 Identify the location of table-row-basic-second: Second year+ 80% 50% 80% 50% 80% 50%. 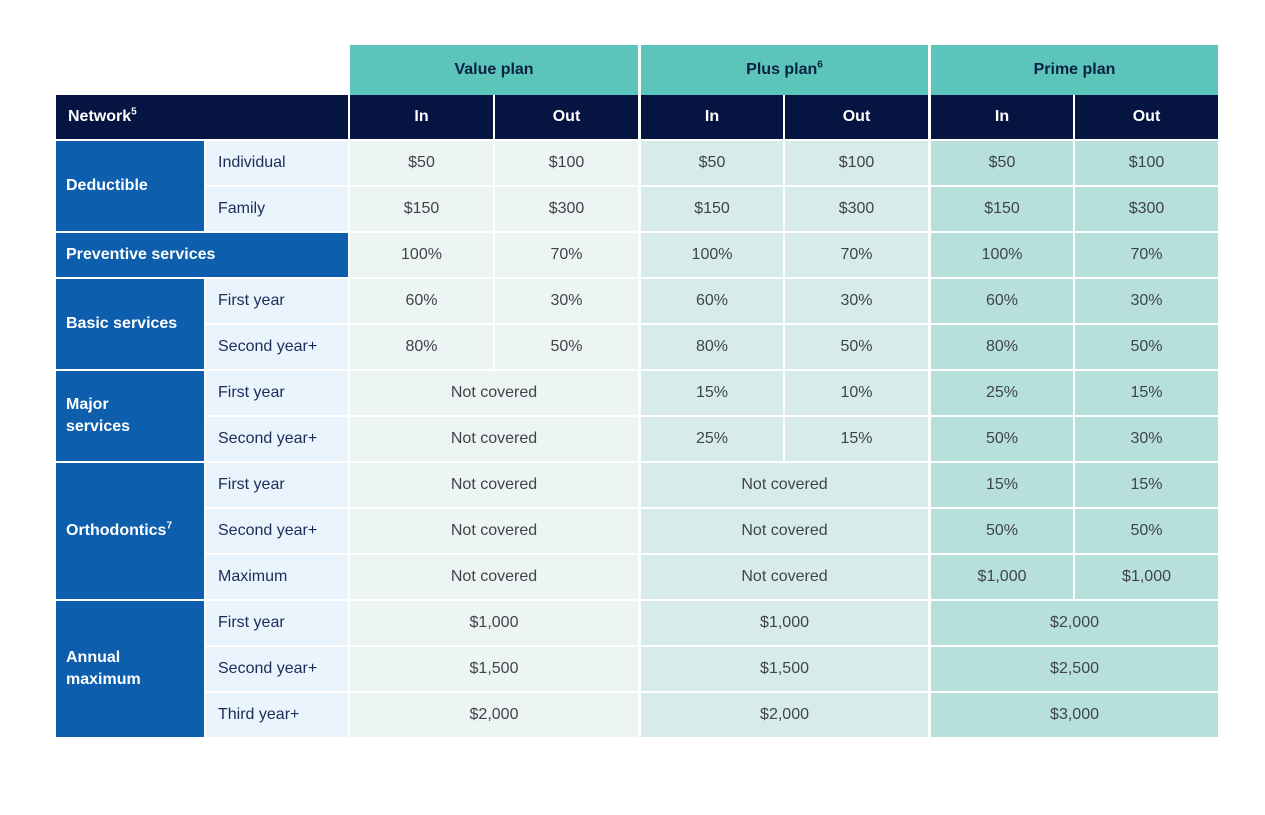
(638, 348).